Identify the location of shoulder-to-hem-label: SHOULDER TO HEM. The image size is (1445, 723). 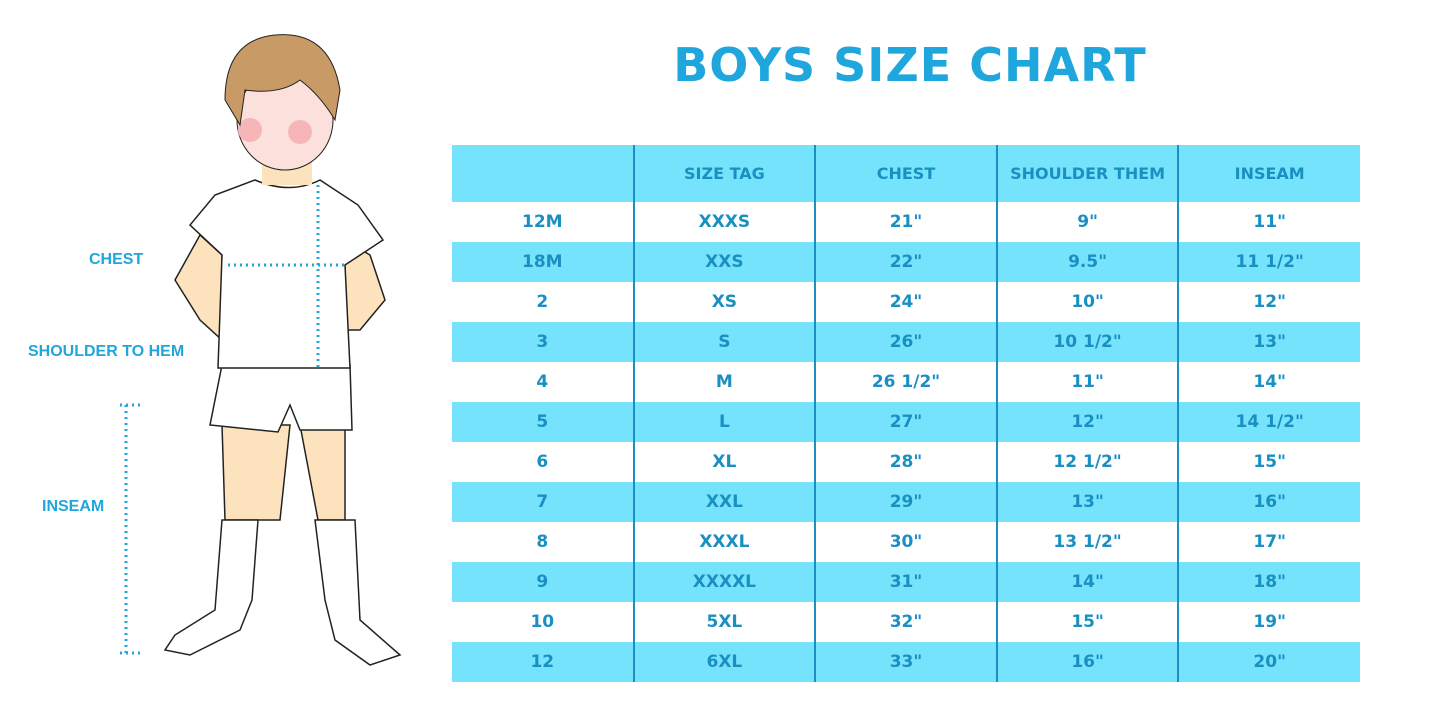
(106, 351).